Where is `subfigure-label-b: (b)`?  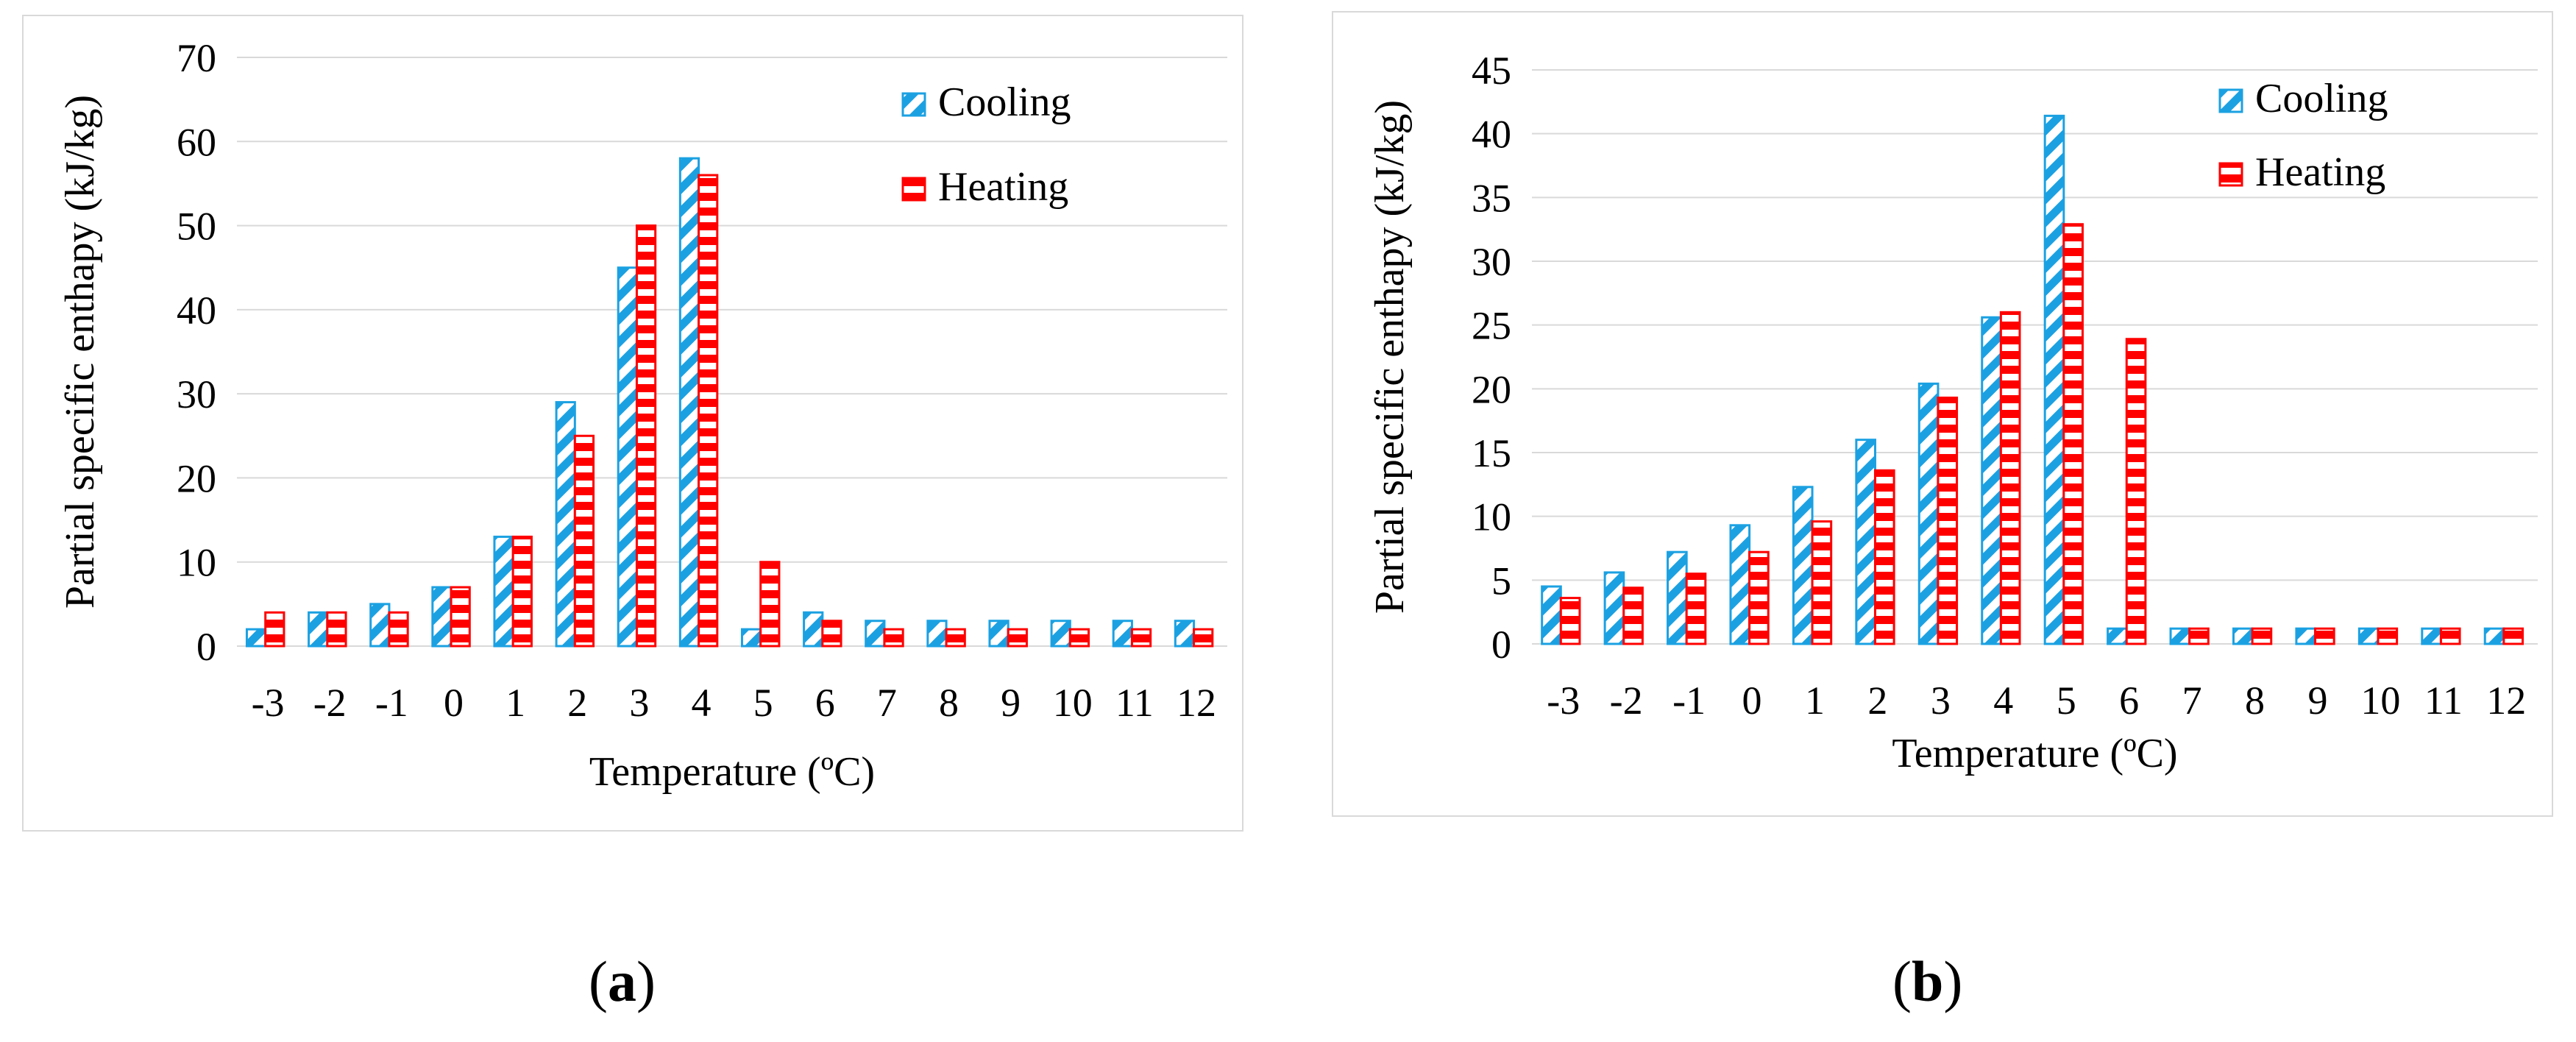
subfigure-label-b: (b) is located at coordinates (1927, 981).